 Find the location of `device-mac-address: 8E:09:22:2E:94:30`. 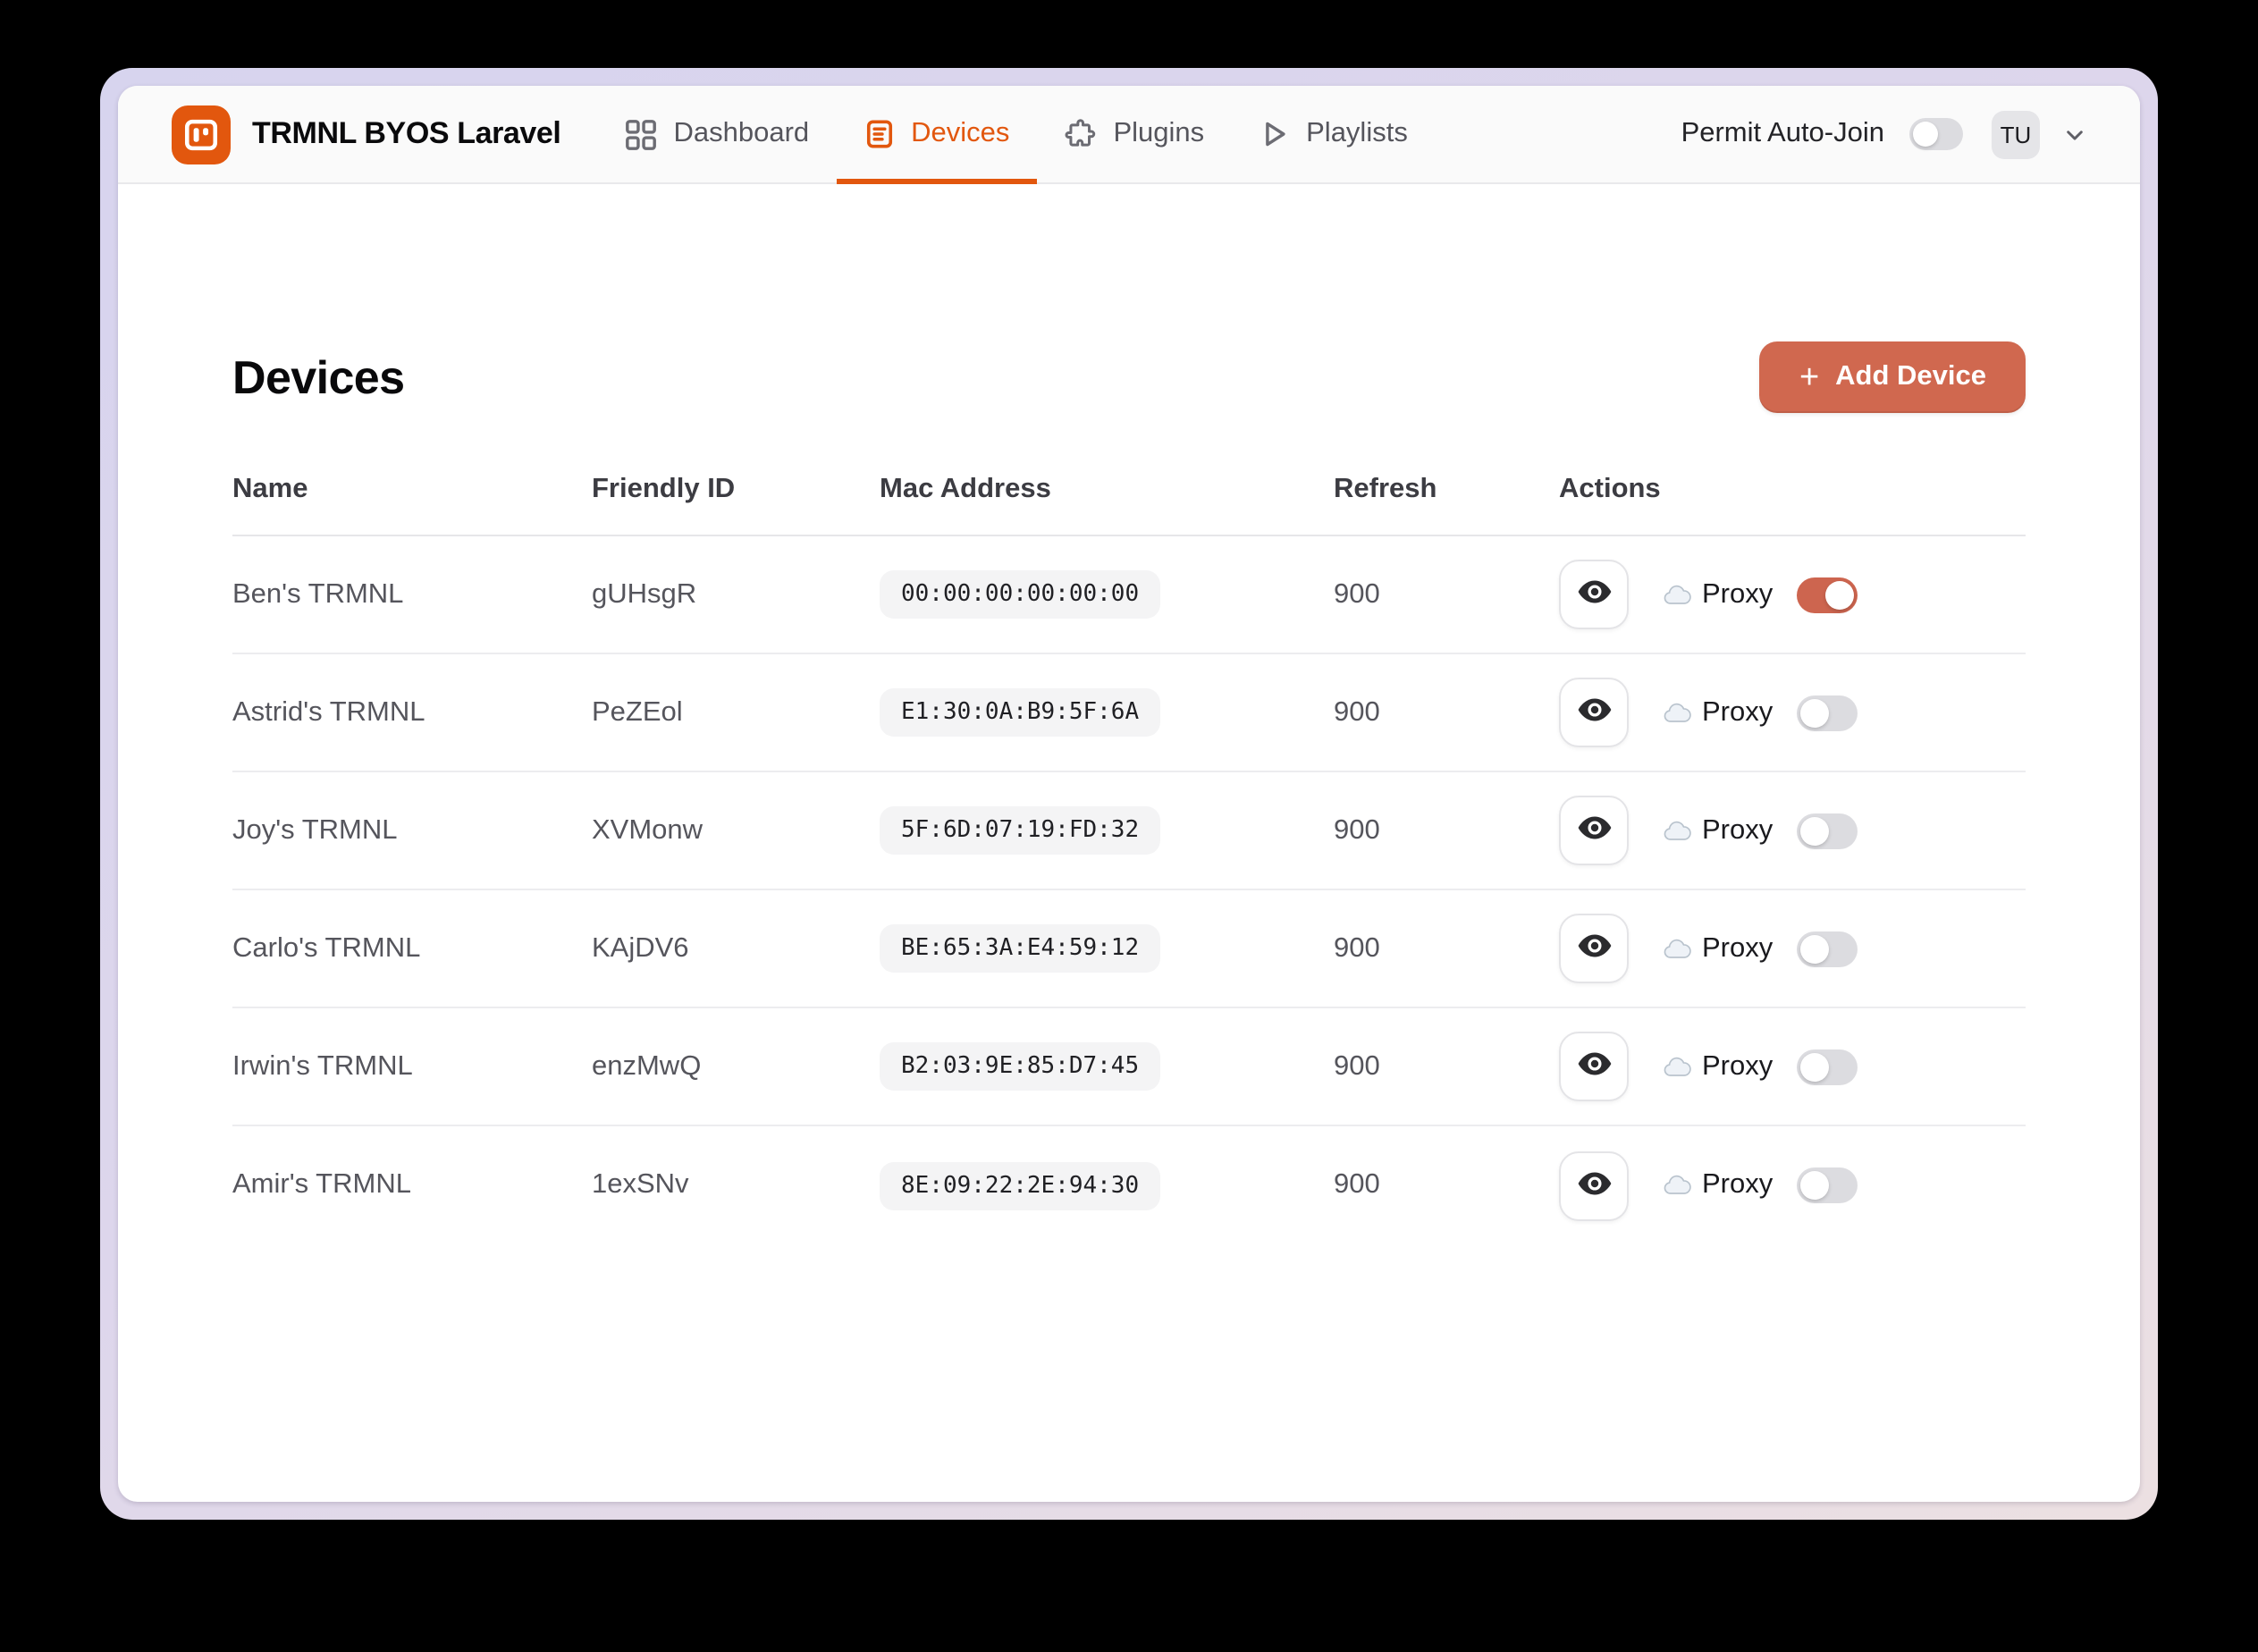

device-mac-address: 8E:09:22:2E:94:30 is located at coordinates (1020, 1185).